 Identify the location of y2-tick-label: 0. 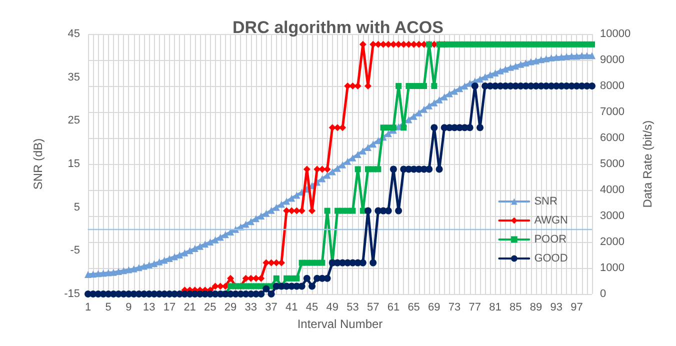
(603, 294).